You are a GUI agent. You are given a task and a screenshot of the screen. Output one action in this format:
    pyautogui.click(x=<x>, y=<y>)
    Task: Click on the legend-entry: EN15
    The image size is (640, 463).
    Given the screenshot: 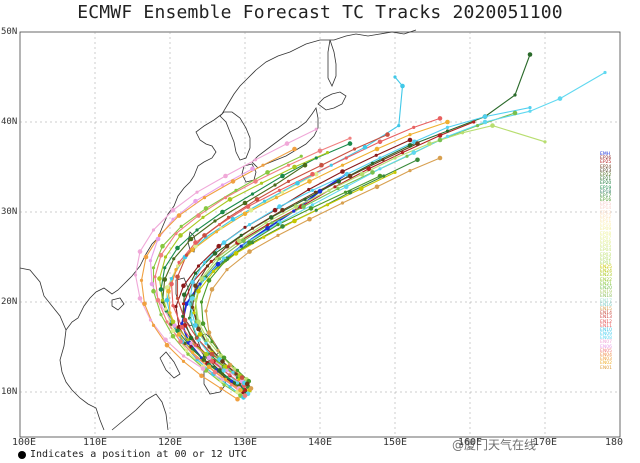 What is the action you would take?
    pyautogui.click(x=606, y=309)
    